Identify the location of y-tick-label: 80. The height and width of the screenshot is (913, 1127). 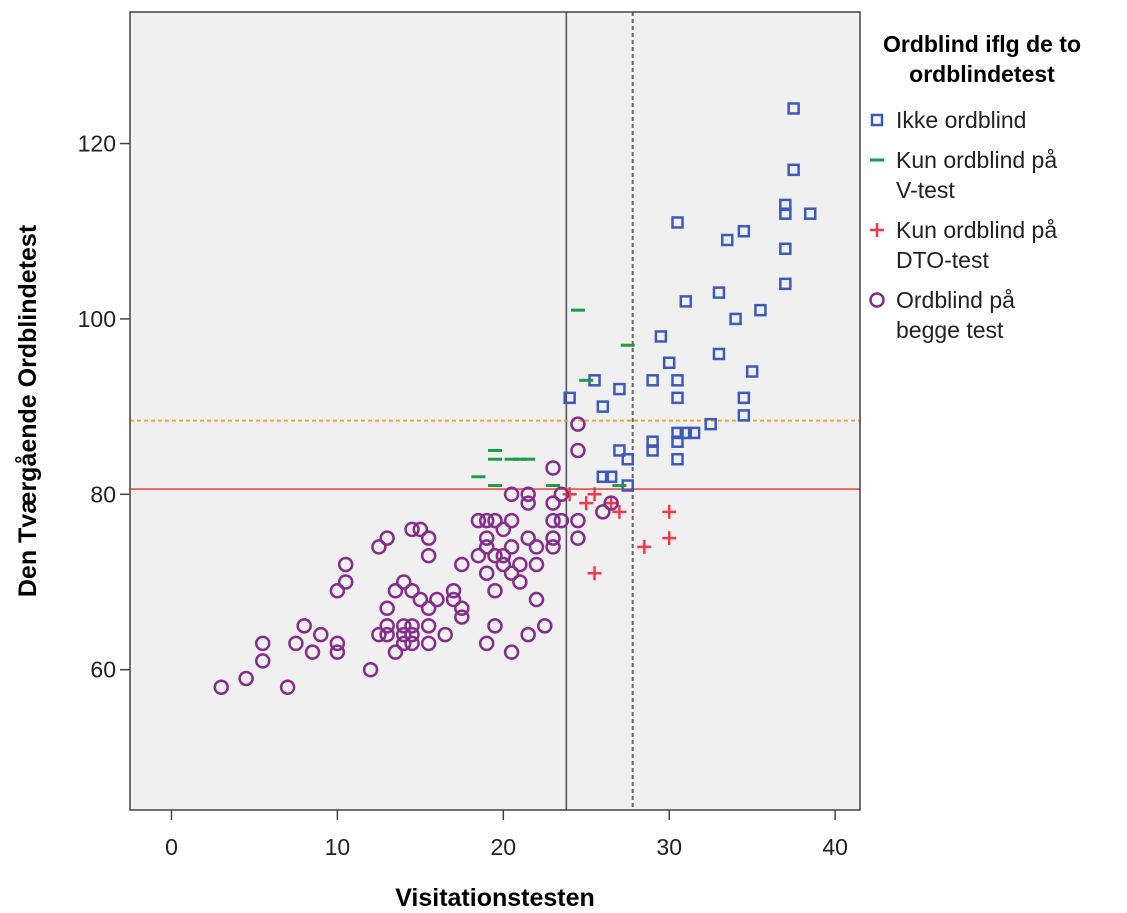
(103, 494).